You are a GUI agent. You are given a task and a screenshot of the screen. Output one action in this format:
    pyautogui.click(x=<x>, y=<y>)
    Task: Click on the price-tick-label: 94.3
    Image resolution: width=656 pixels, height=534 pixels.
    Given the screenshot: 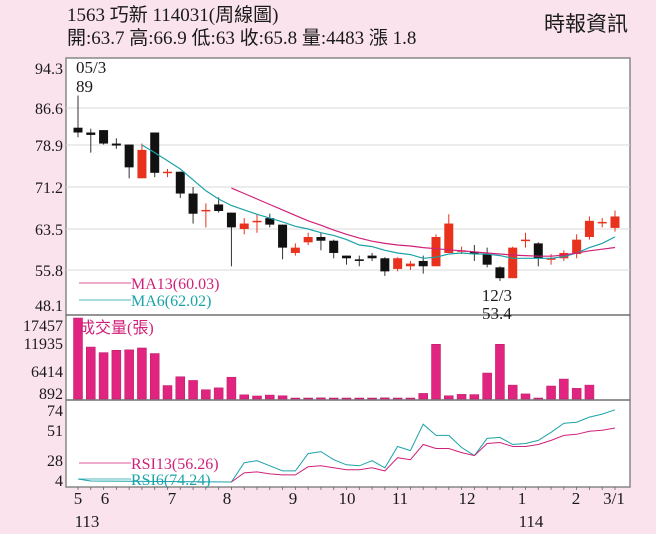 What is the action you would take?
    pyautogui.click(x=49, y=69)
    